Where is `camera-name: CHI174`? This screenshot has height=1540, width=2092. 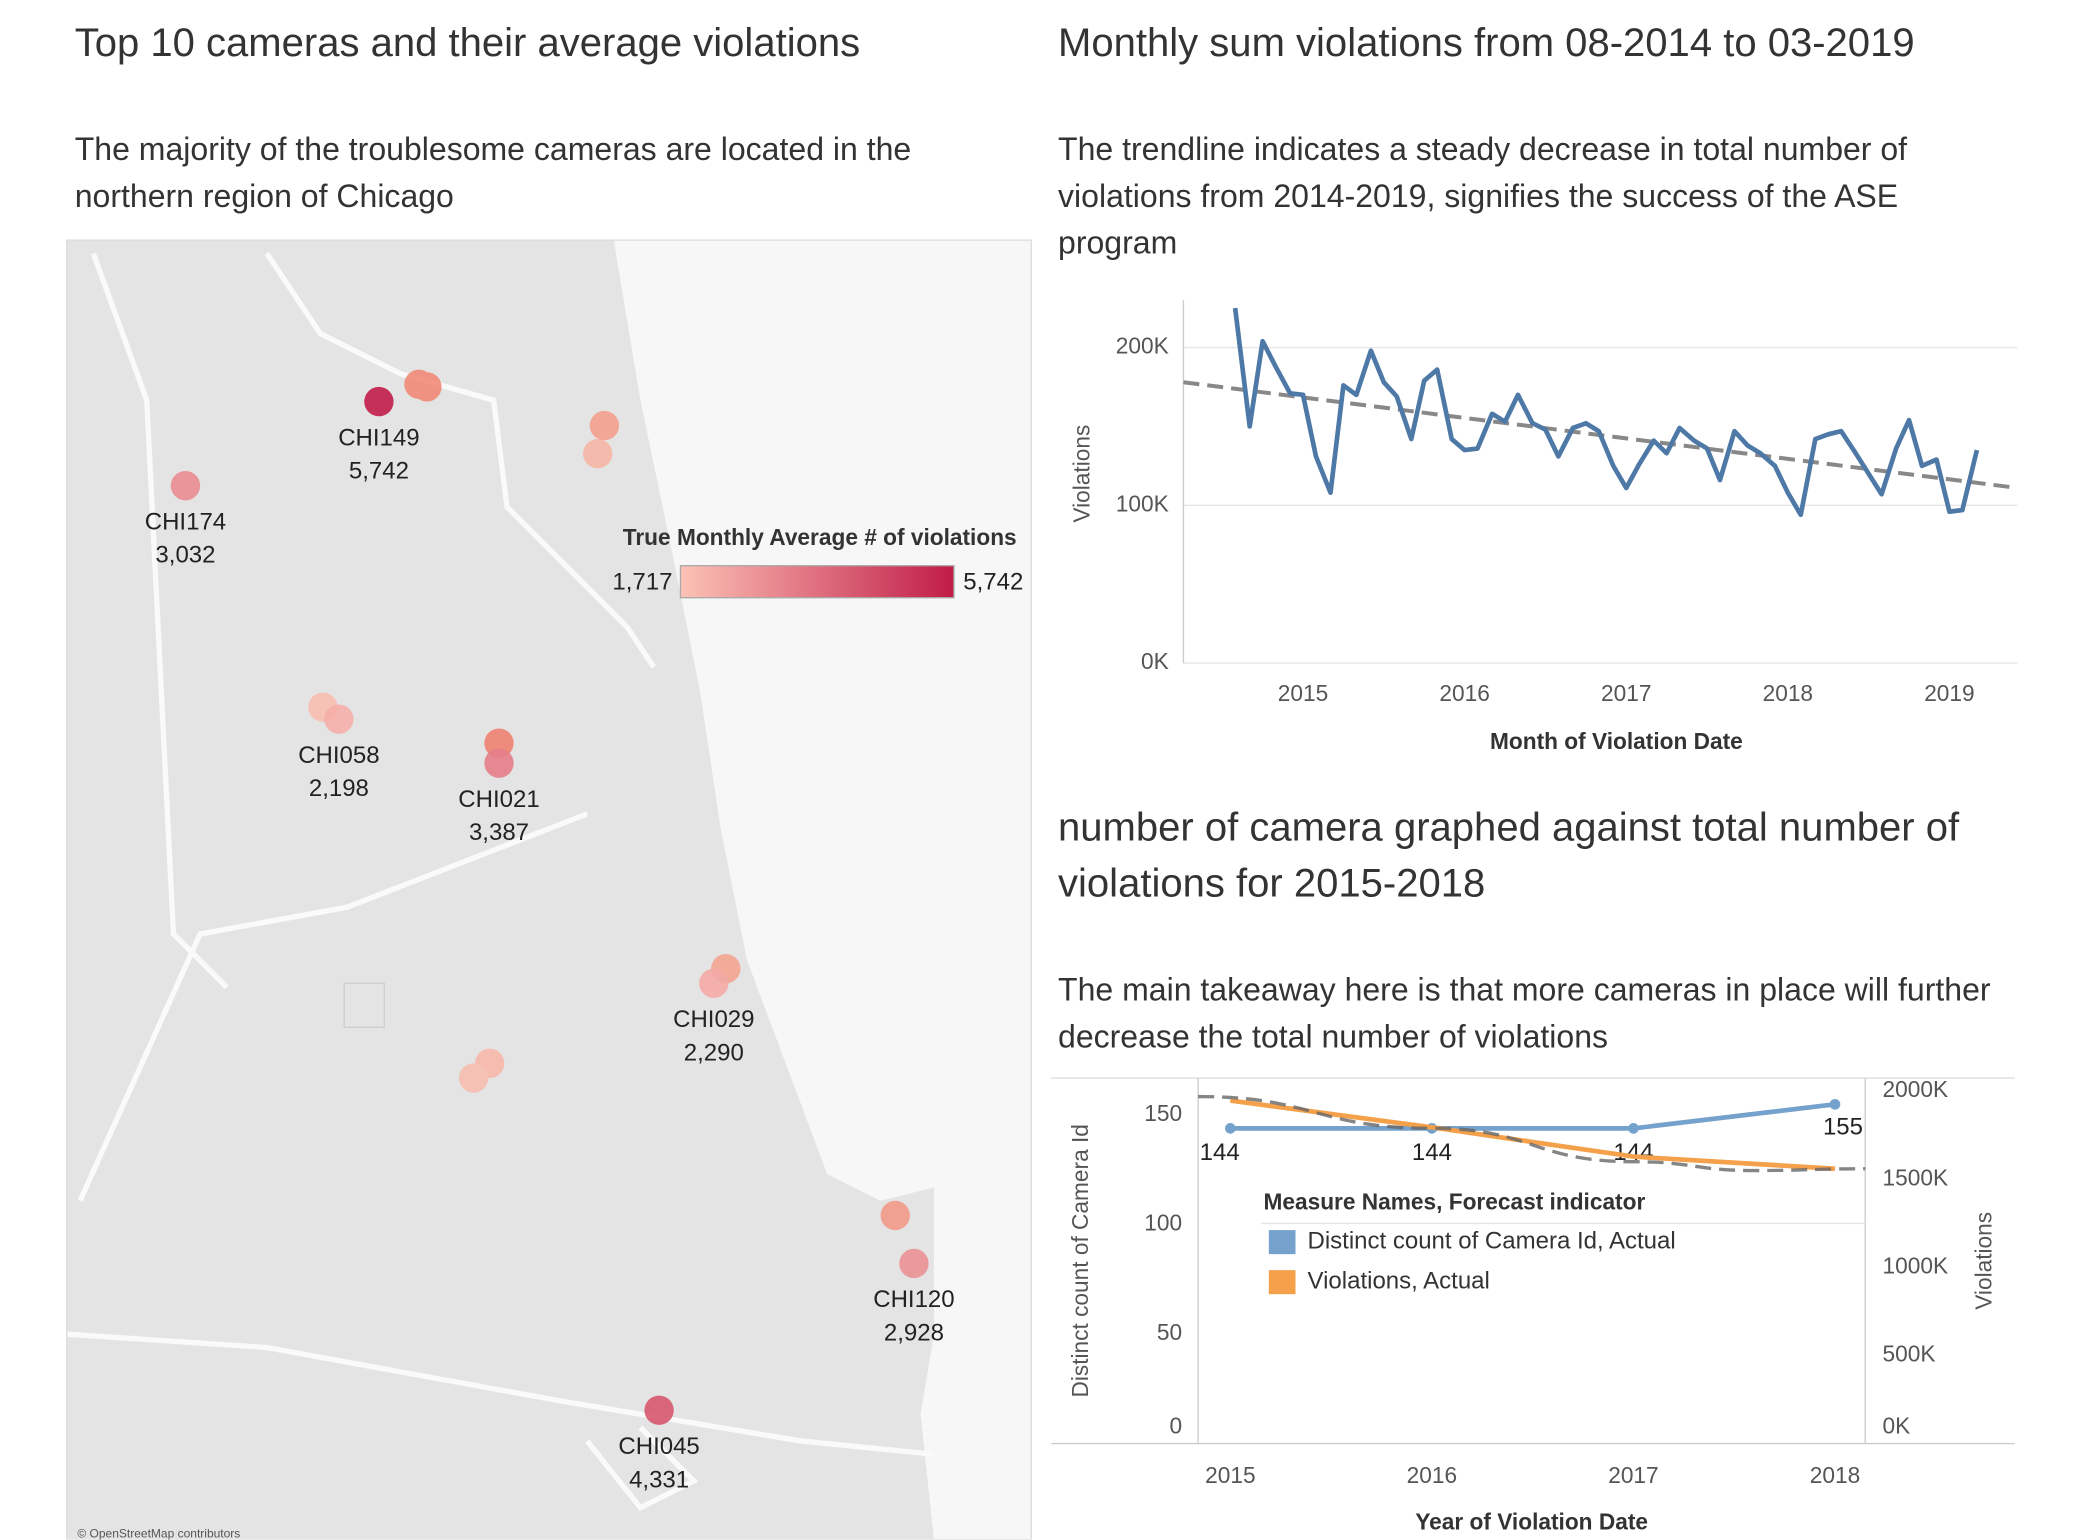
camera-name: CHI174 is located at coordinates (185, 521).